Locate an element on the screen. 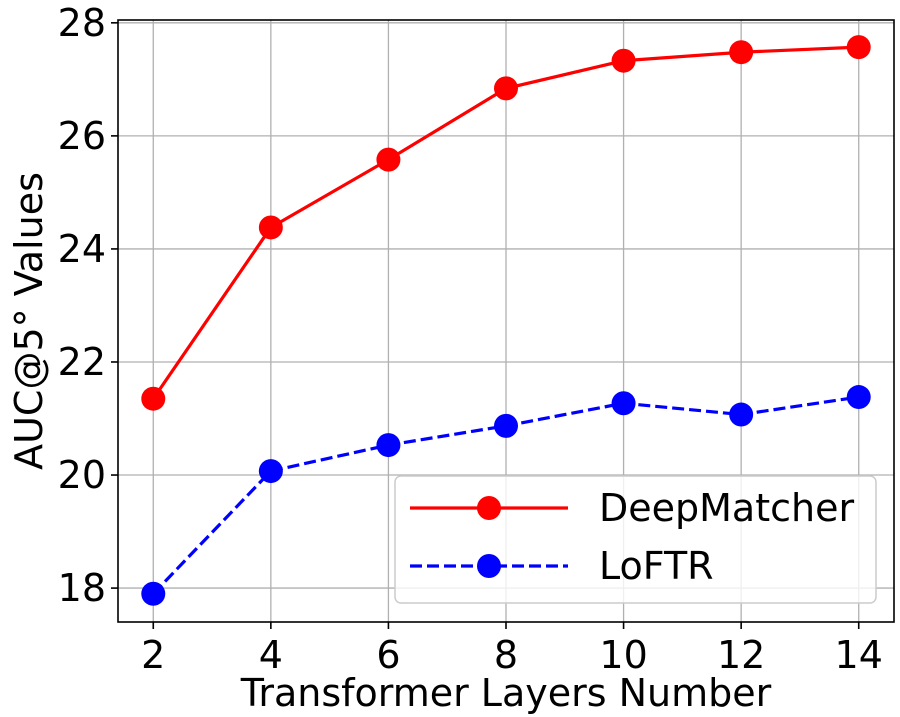  y-axis-label: AUC@5° Values is located at coordinates (29, 321).